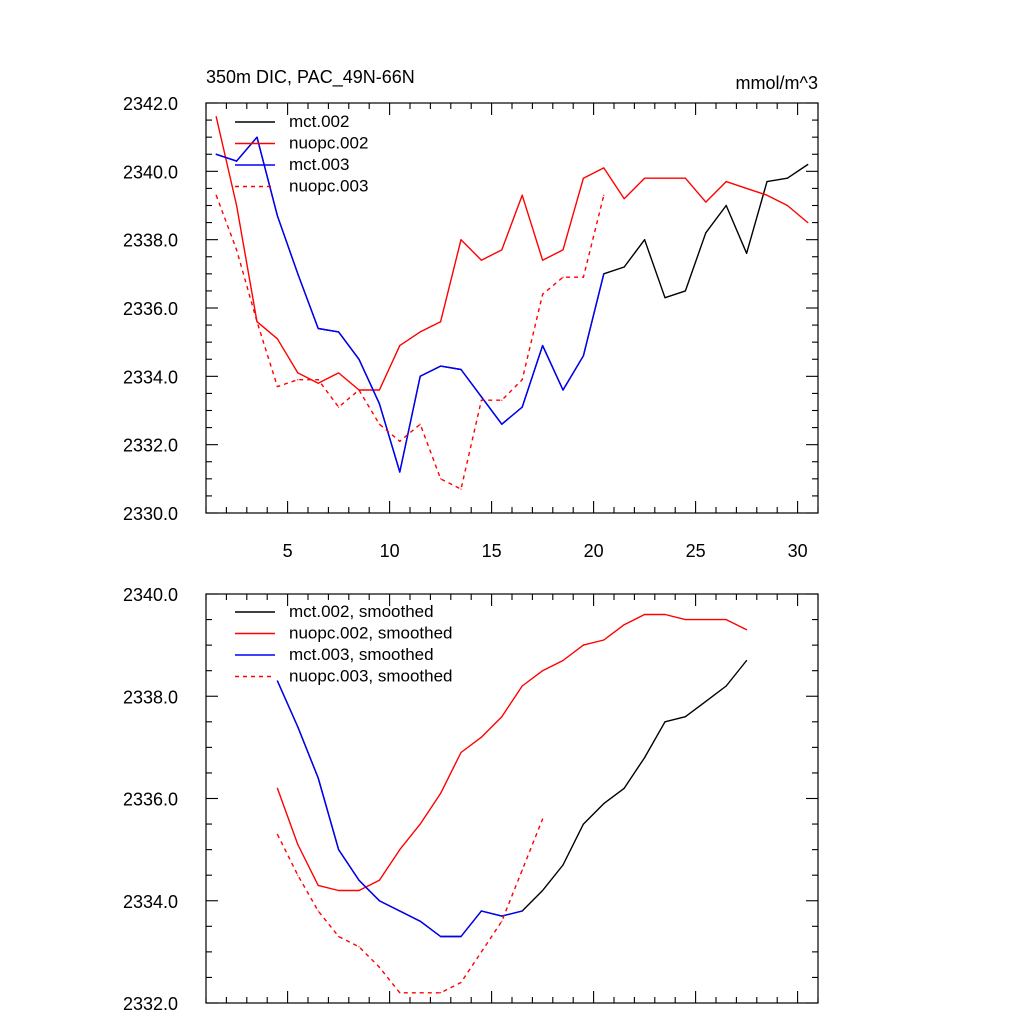 This screenshot has width=1024, height=1024. Describe the element at coordinates (150, 595) in the screenshot. I see `y-tick-label: 2340.0` at that location.